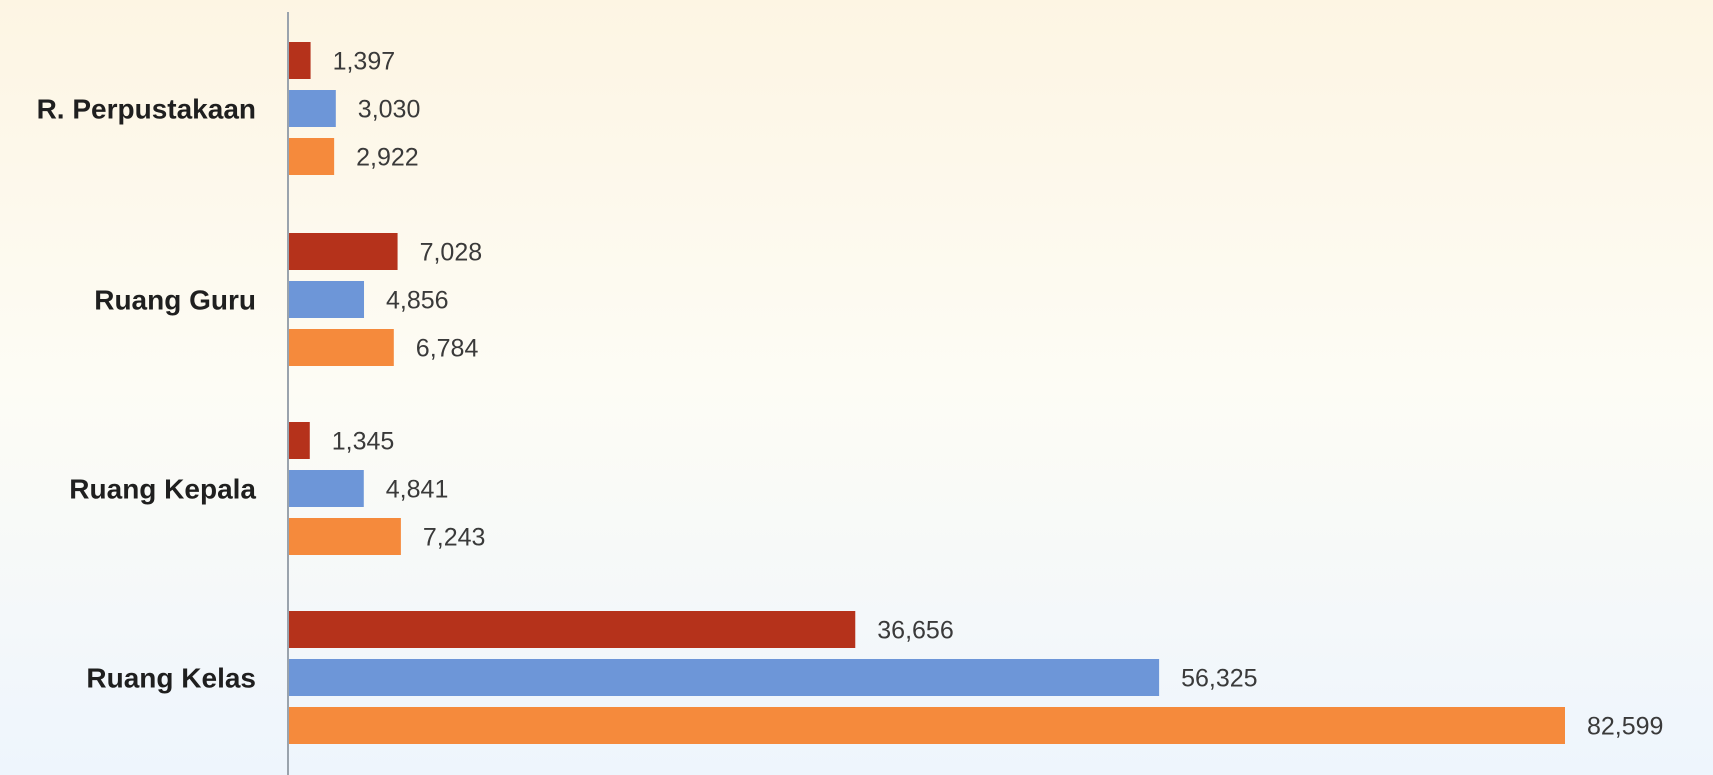  What do you see at coordinates (454, 538) in the screenshot?
I see `value-label-ruang-kepala-series-3: 7,243` at bounding box center [454, 538].